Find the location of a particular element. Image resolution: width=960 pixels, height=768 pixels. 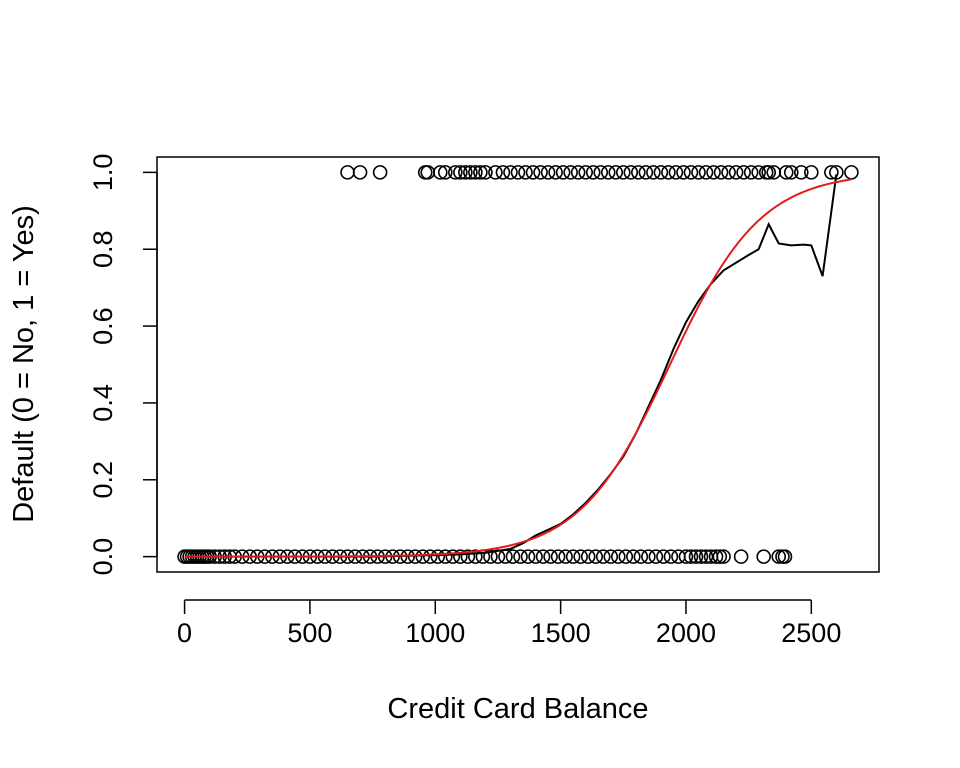

x-tick-label: 1000 is located at coordinates (435, 633).